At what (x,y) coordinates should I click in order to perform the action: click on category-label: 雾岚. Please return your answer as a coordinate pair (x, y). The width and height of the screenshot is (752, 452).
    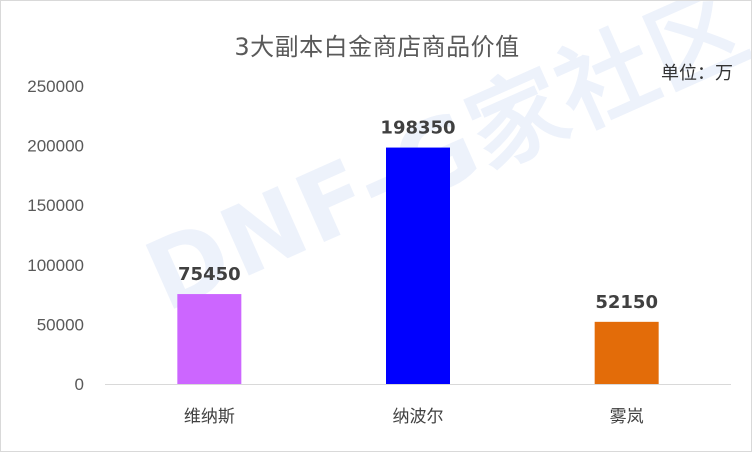
    Looking at the image, I should click on (627, 417).